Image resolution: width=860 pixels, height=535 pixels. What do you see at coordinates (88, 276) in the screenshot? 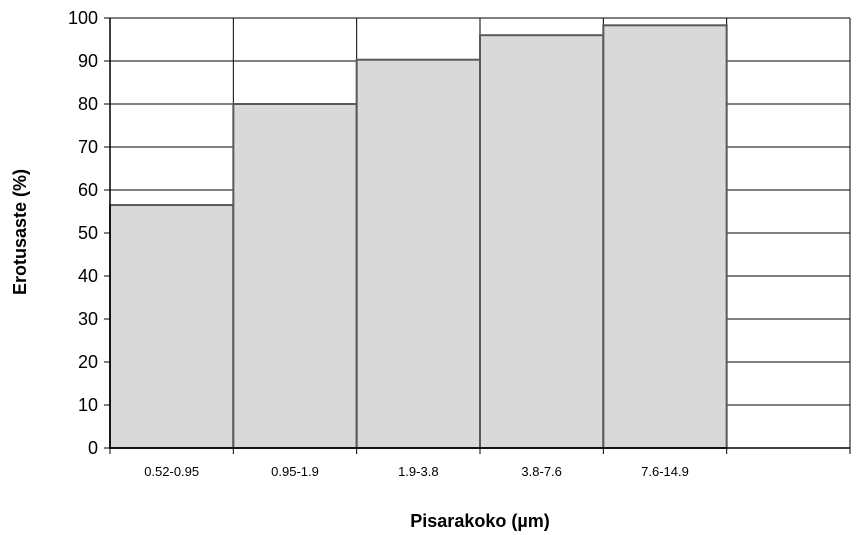
I see `y-tick-label-40: 40` at bounding box center [88, 276].